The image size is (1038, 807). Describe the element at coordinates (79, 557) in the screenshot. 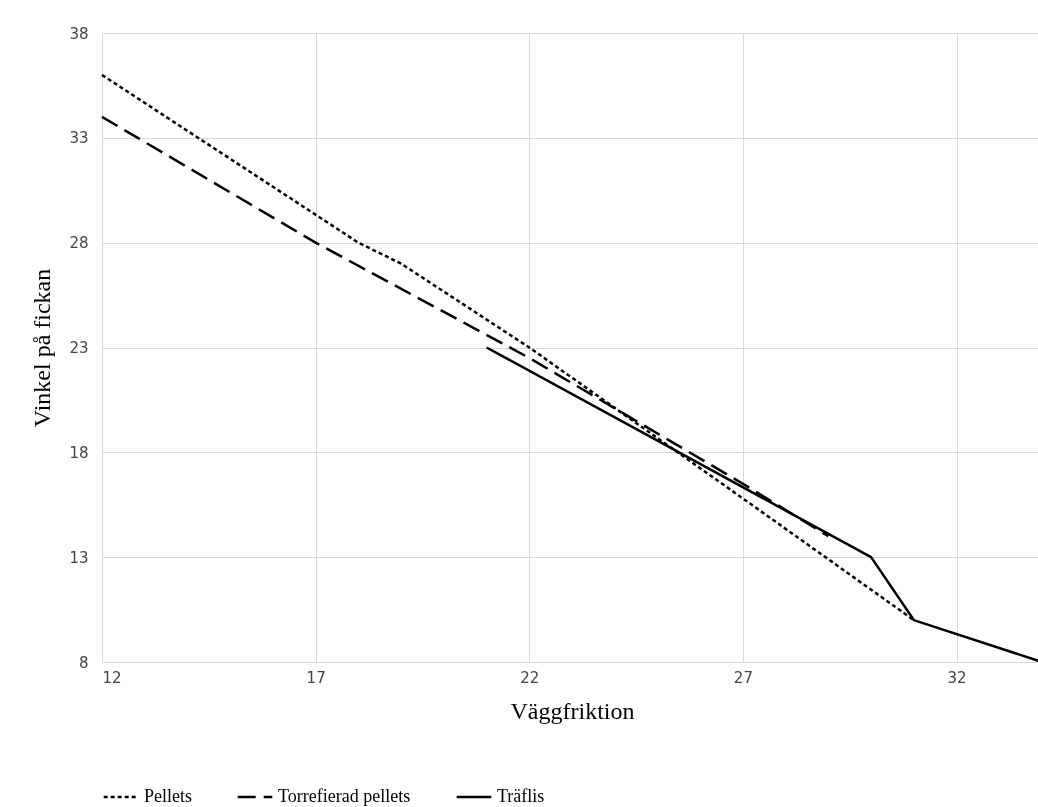

I see `y-tick-label: 13` at that location.